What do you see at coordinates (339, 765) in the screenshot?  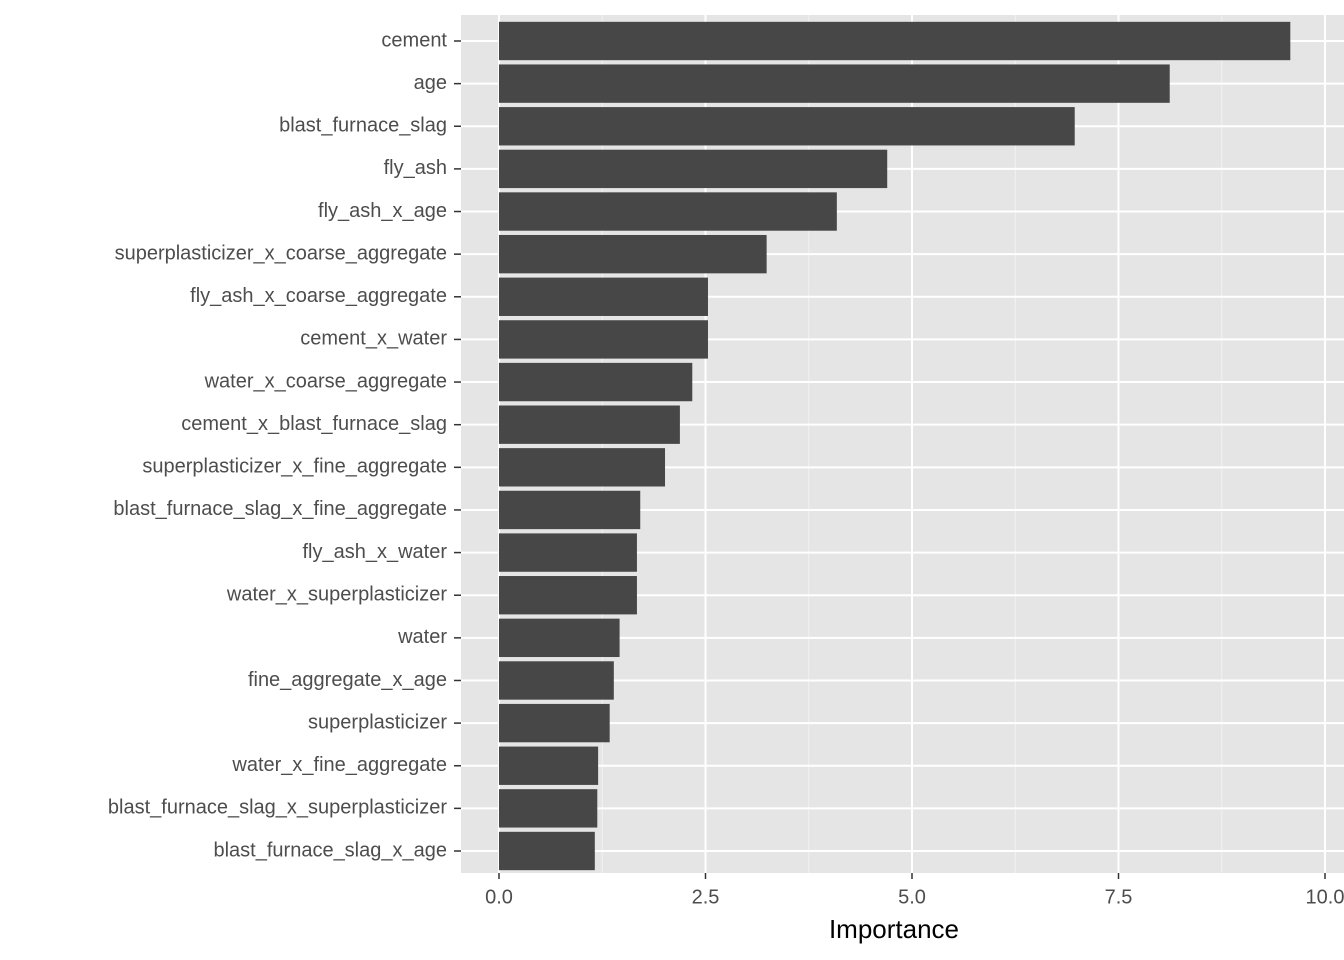 I see `y-tick-label: water_x_fine_aggregate` at bounding box center [339, 765].